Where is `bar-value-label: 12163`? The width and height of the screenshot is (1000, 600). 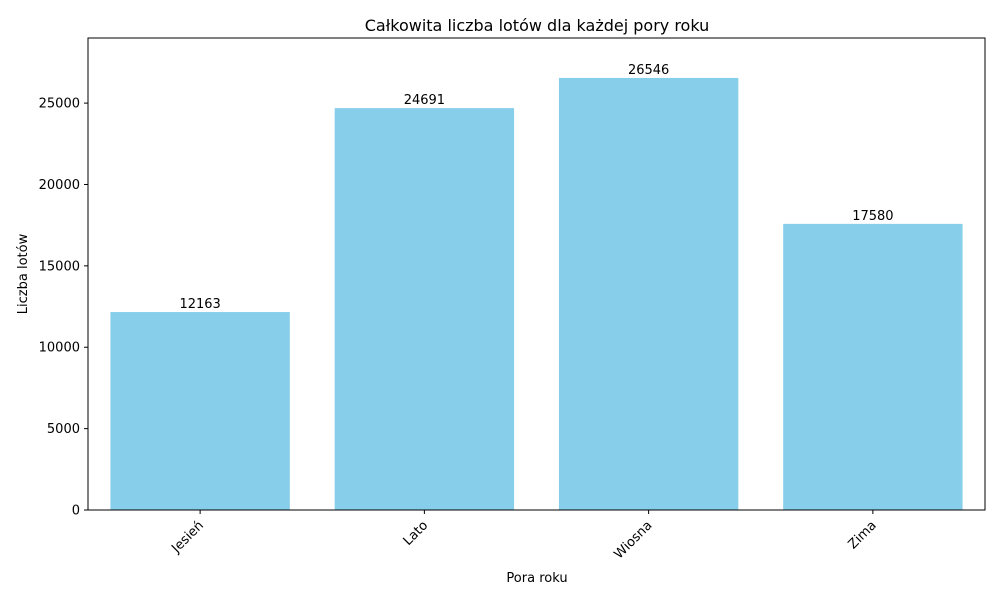
bar-value-label: 12163 is located at coordinates (199, 304).